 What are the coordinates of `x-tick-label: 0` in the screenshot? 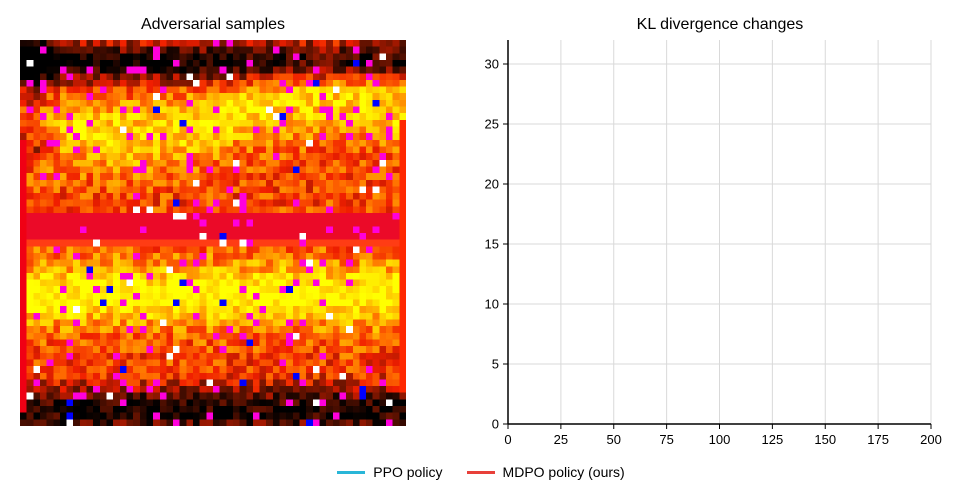 It's located at (507, 439).